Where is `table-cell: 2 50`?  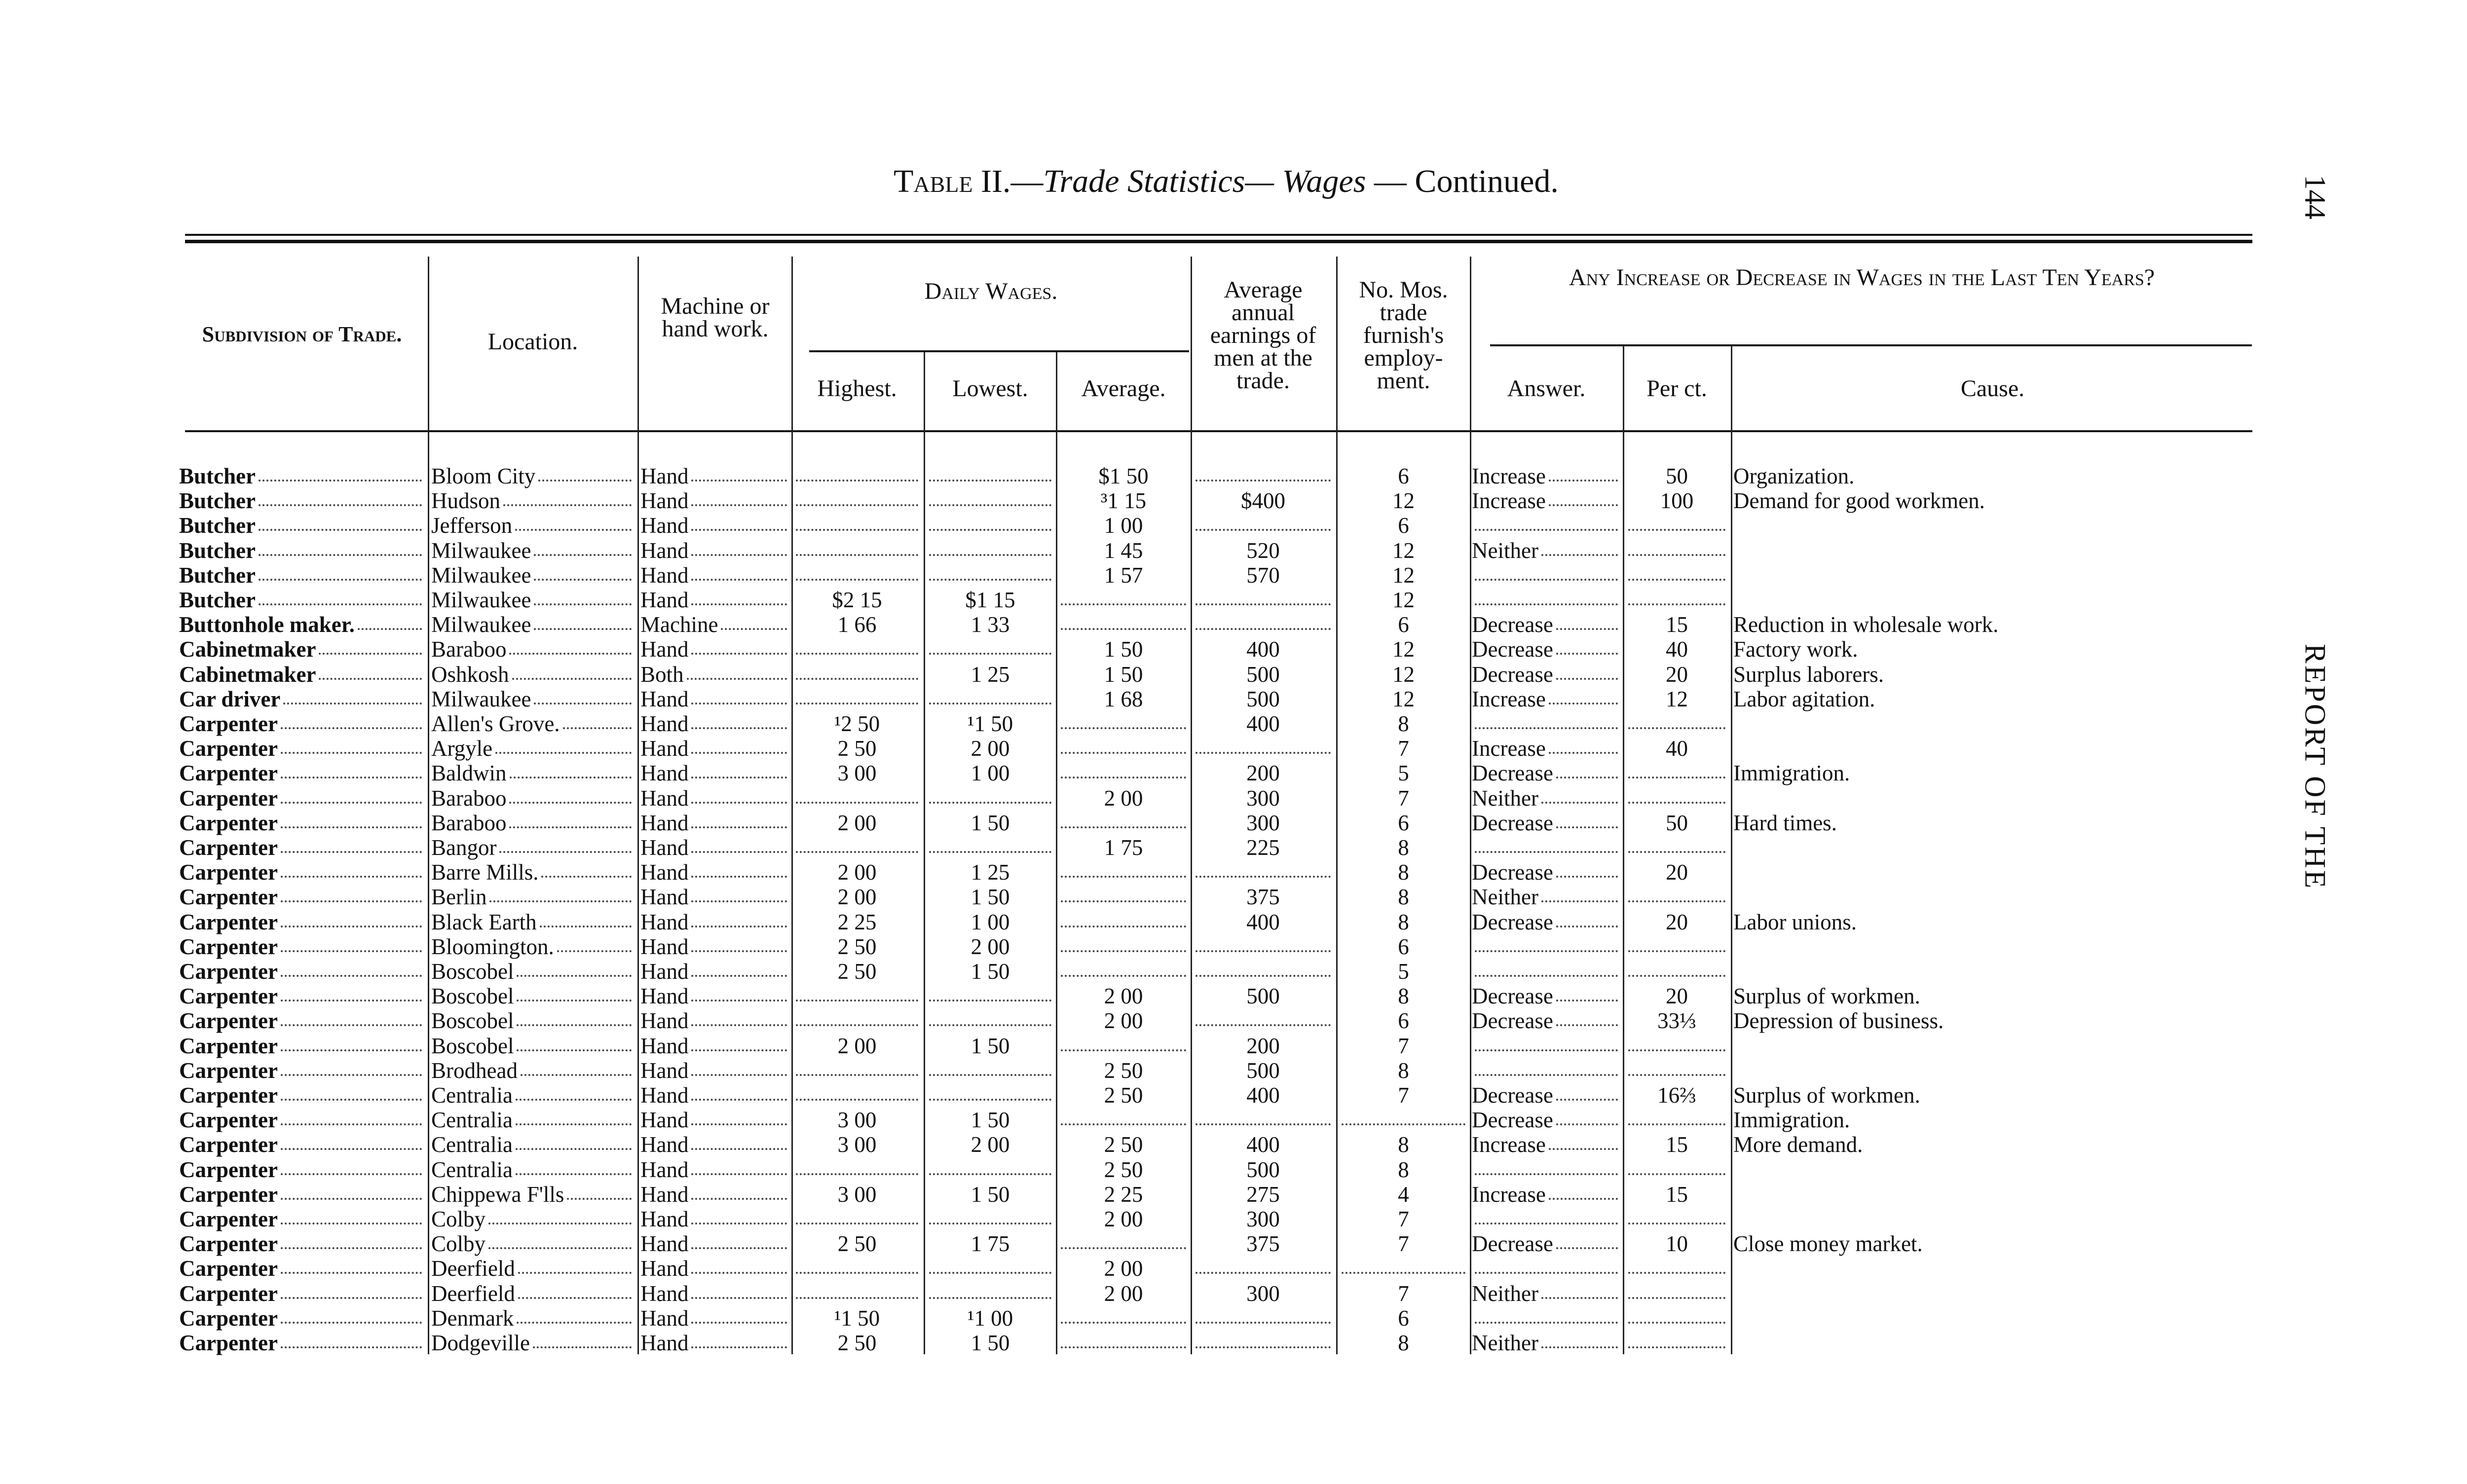 table-cell: 2 50 is located at coordinates (1123, 1095).